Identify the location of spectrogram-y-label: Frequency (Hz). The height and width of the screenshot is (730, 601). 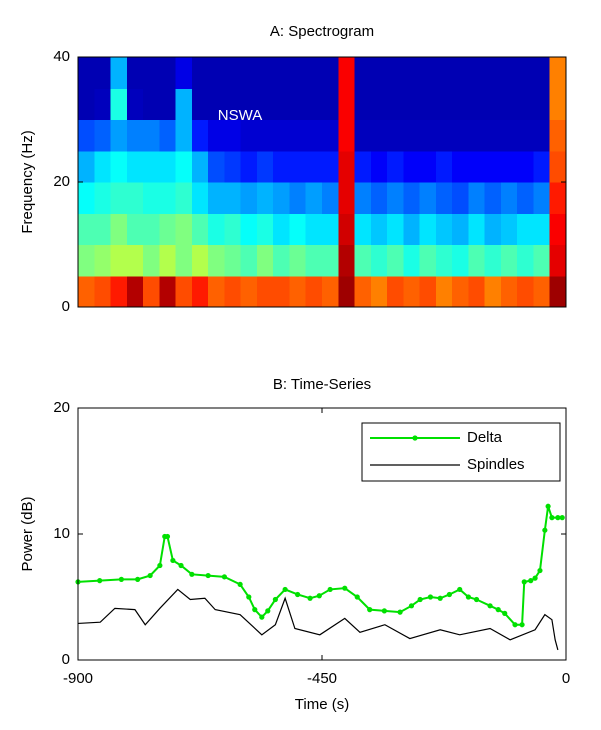
(27, 181).